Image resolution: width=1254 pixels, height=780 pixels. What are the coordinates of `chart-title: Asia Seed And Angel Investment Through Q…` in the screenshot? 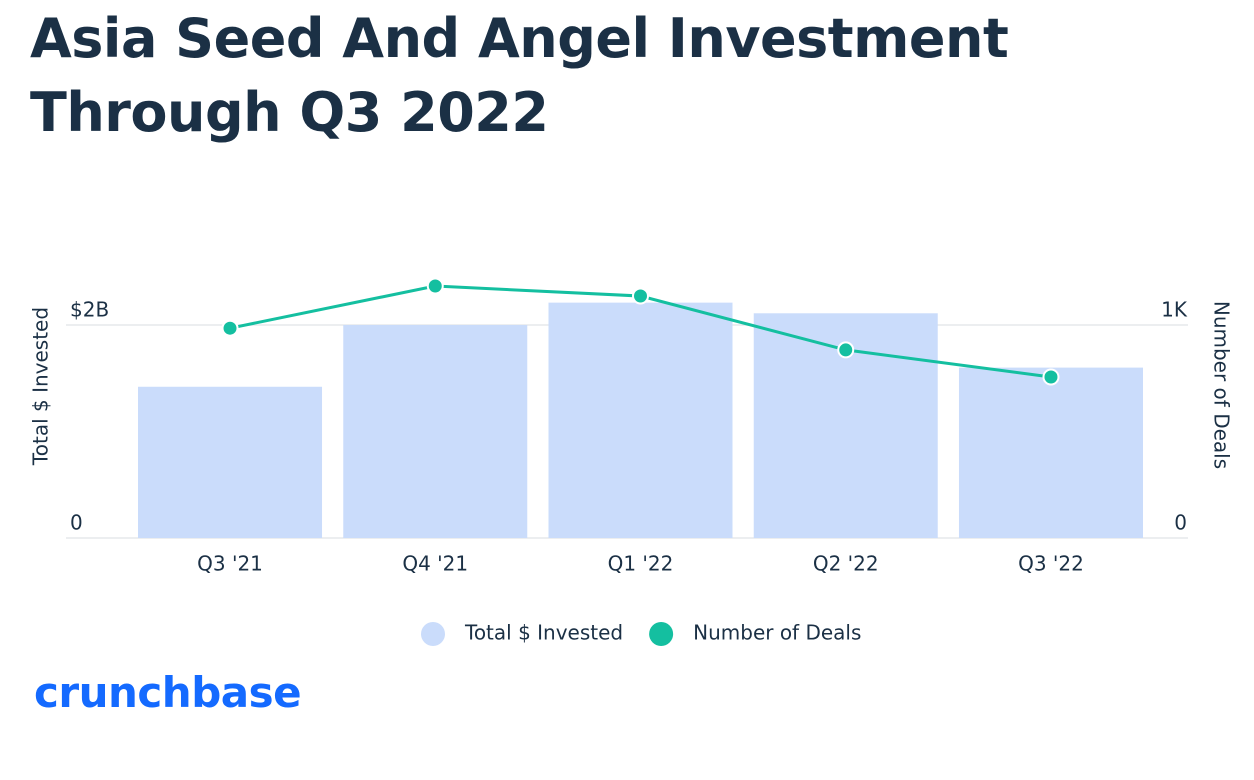 It's located at (519, 75).